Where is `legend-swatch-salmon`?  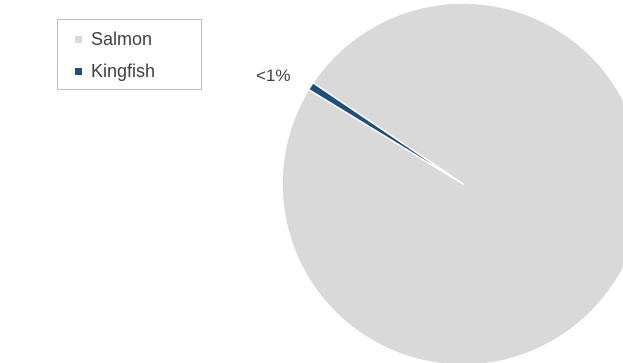 legend-swatch-salmon is located at coordinates (78, 39).